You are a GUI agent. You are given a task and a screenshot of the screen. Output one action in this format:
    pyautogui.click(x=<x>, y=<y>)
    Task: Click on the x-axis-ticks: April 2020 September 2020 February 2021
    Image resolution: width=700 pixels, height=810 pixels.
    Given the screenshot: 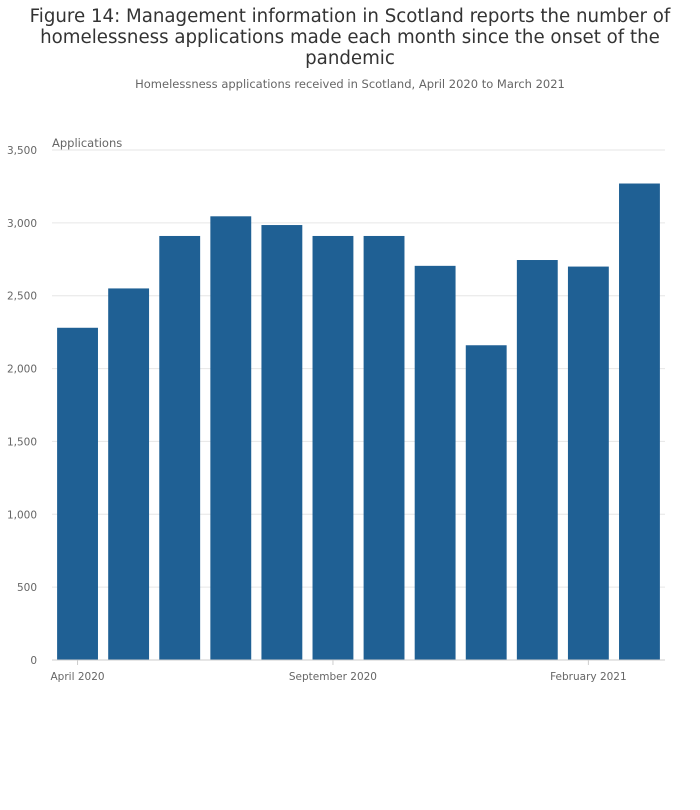 What is the action you would take?
    pyautogui.click(x=339, y=671)
    